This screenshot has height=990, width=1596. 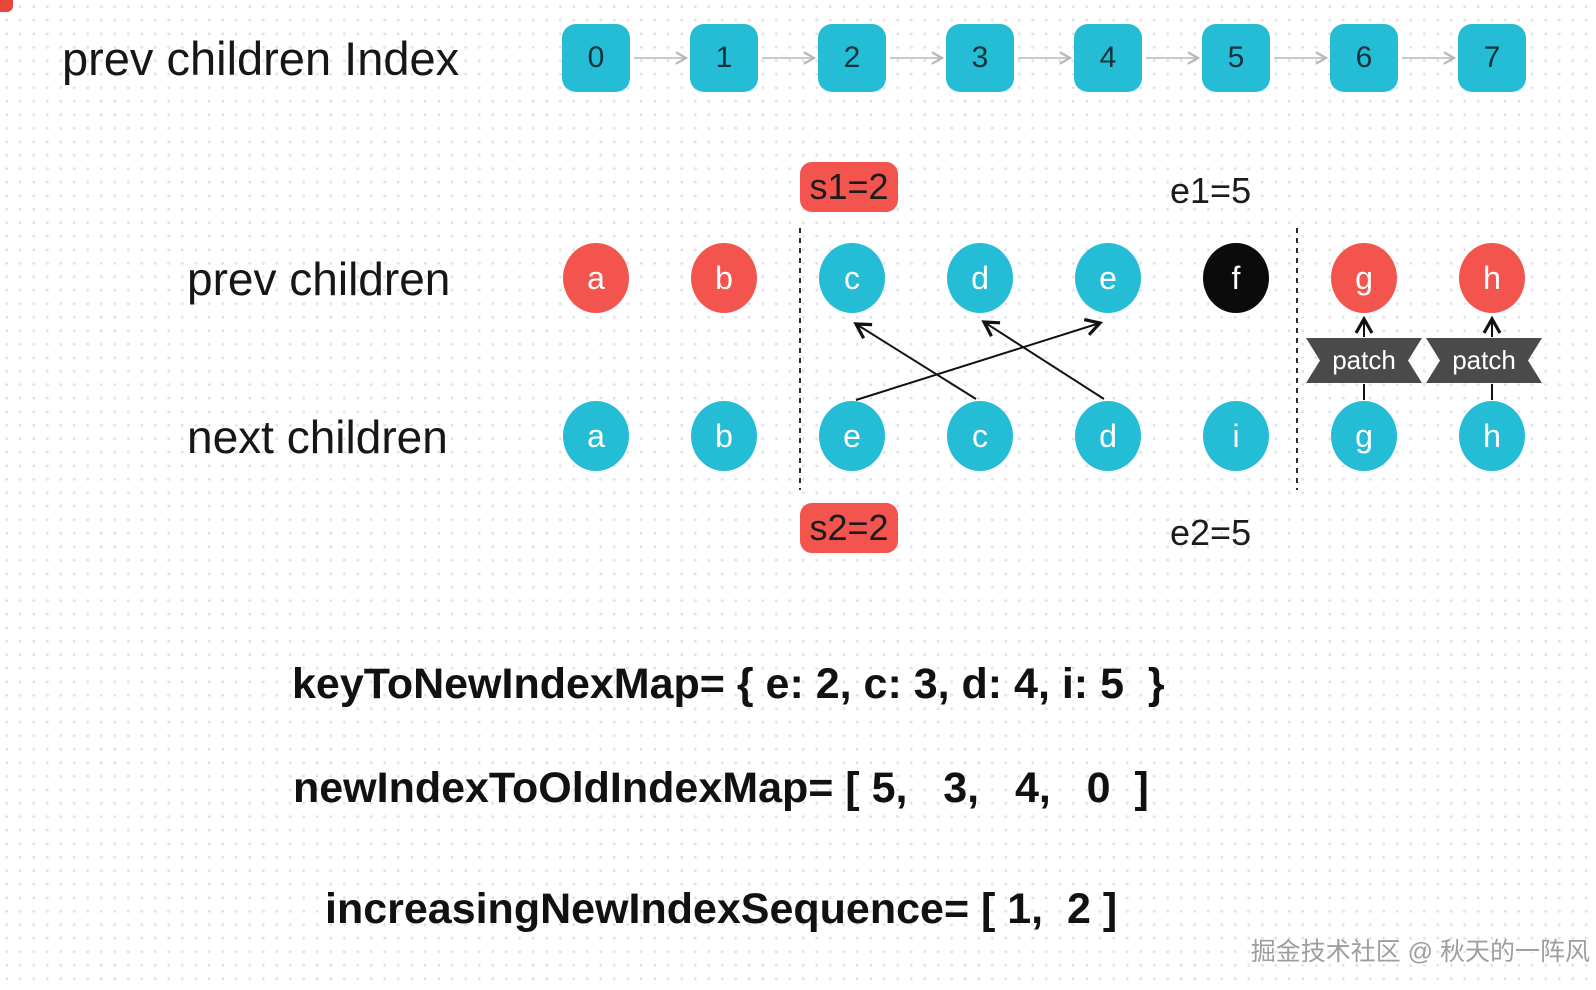 I want to click on index-node-4: 4, so click(x=1108, y=58).